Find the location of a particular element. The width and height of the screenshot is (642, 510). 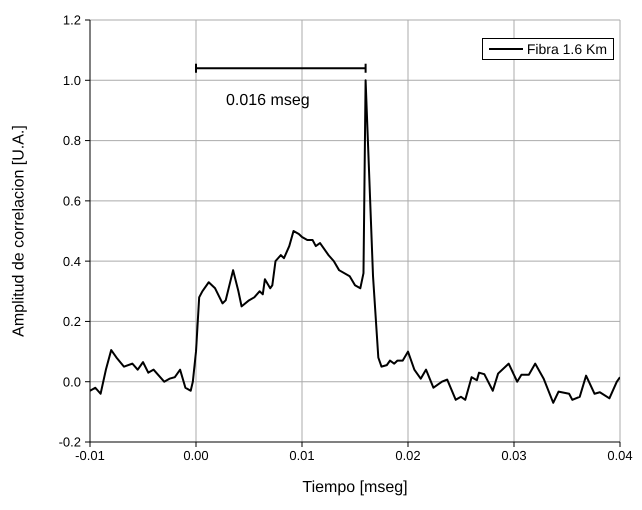

y-tick-label: 1.2 is located at coordinates (71, 20).